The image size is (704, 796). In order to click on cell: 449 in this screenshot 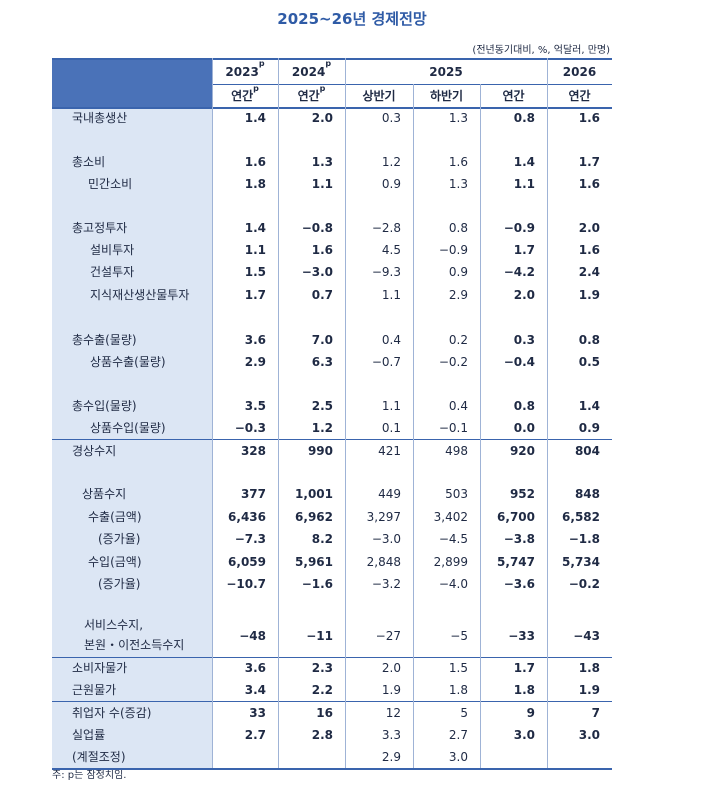, I will do `click(389, 494)`.